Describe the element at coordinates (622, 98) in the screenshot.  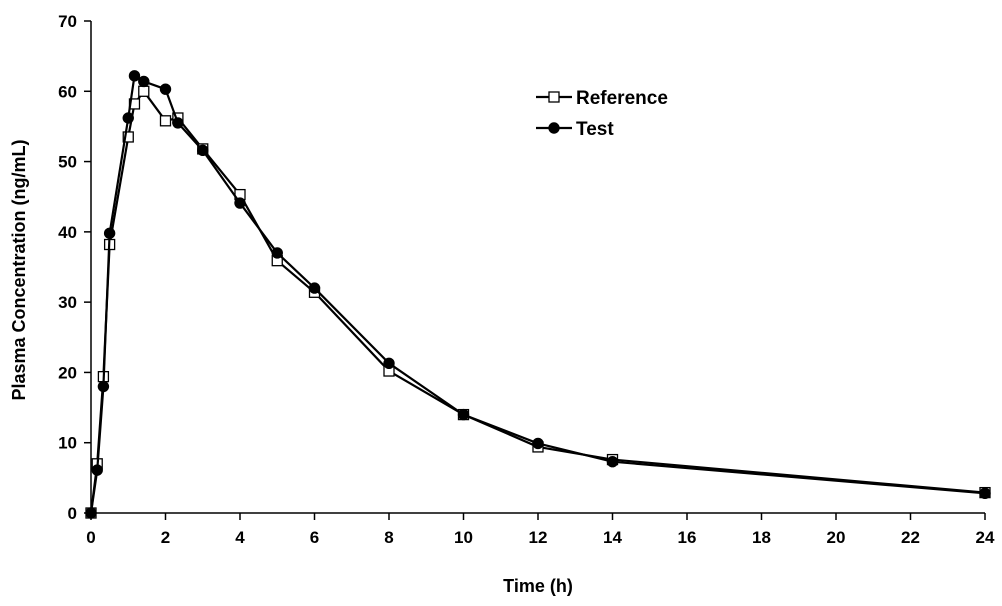
I see `legend-label-reference: Reference` at that location.